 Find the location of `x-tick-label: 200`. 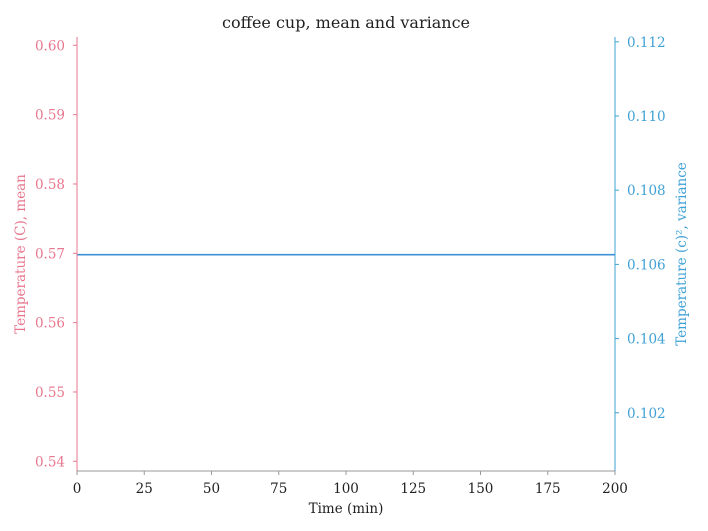

x-tick-label: 200 is located at coordinates (615, 489).